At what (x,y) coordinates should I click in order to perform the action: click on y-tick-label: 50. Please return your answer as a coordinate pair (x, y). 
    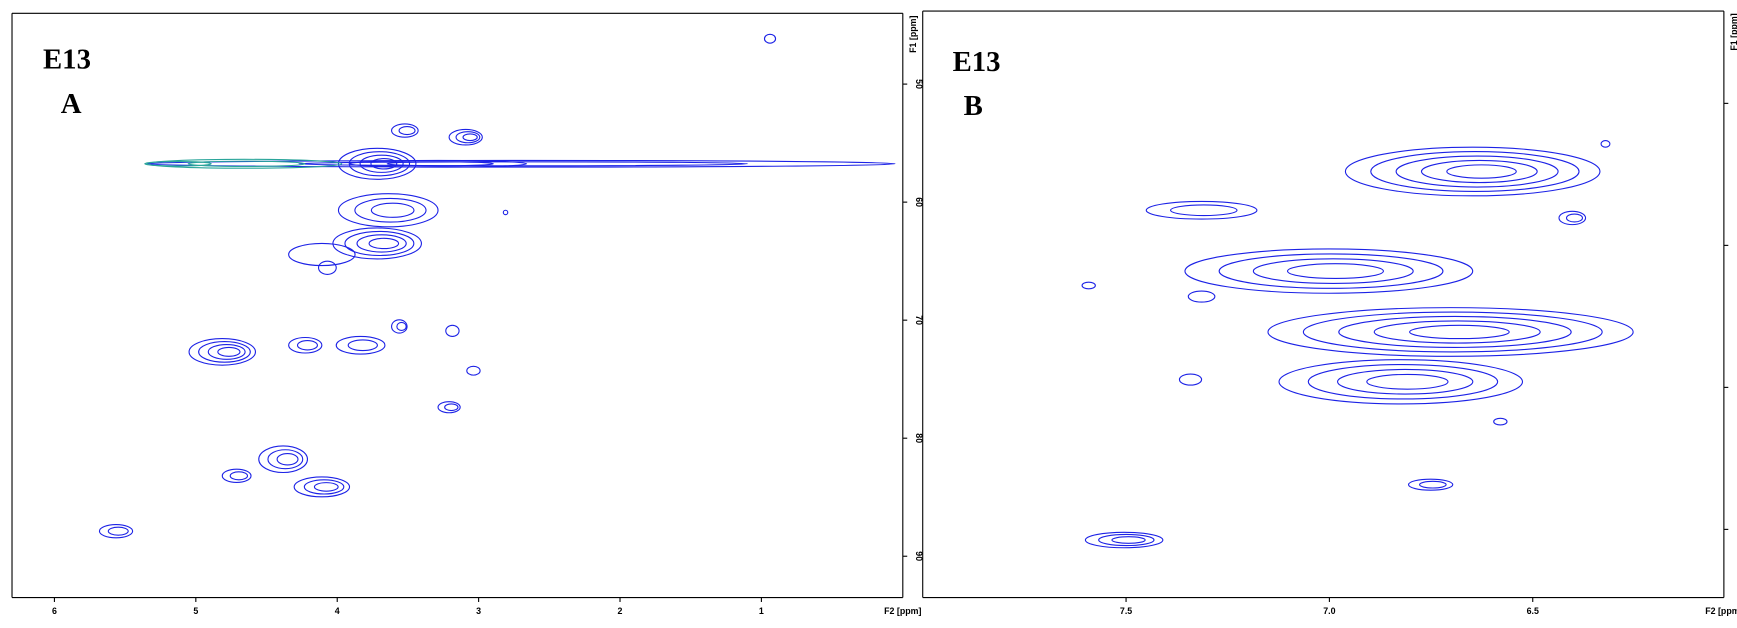
    Looking at the image, I should click on (919, 84).